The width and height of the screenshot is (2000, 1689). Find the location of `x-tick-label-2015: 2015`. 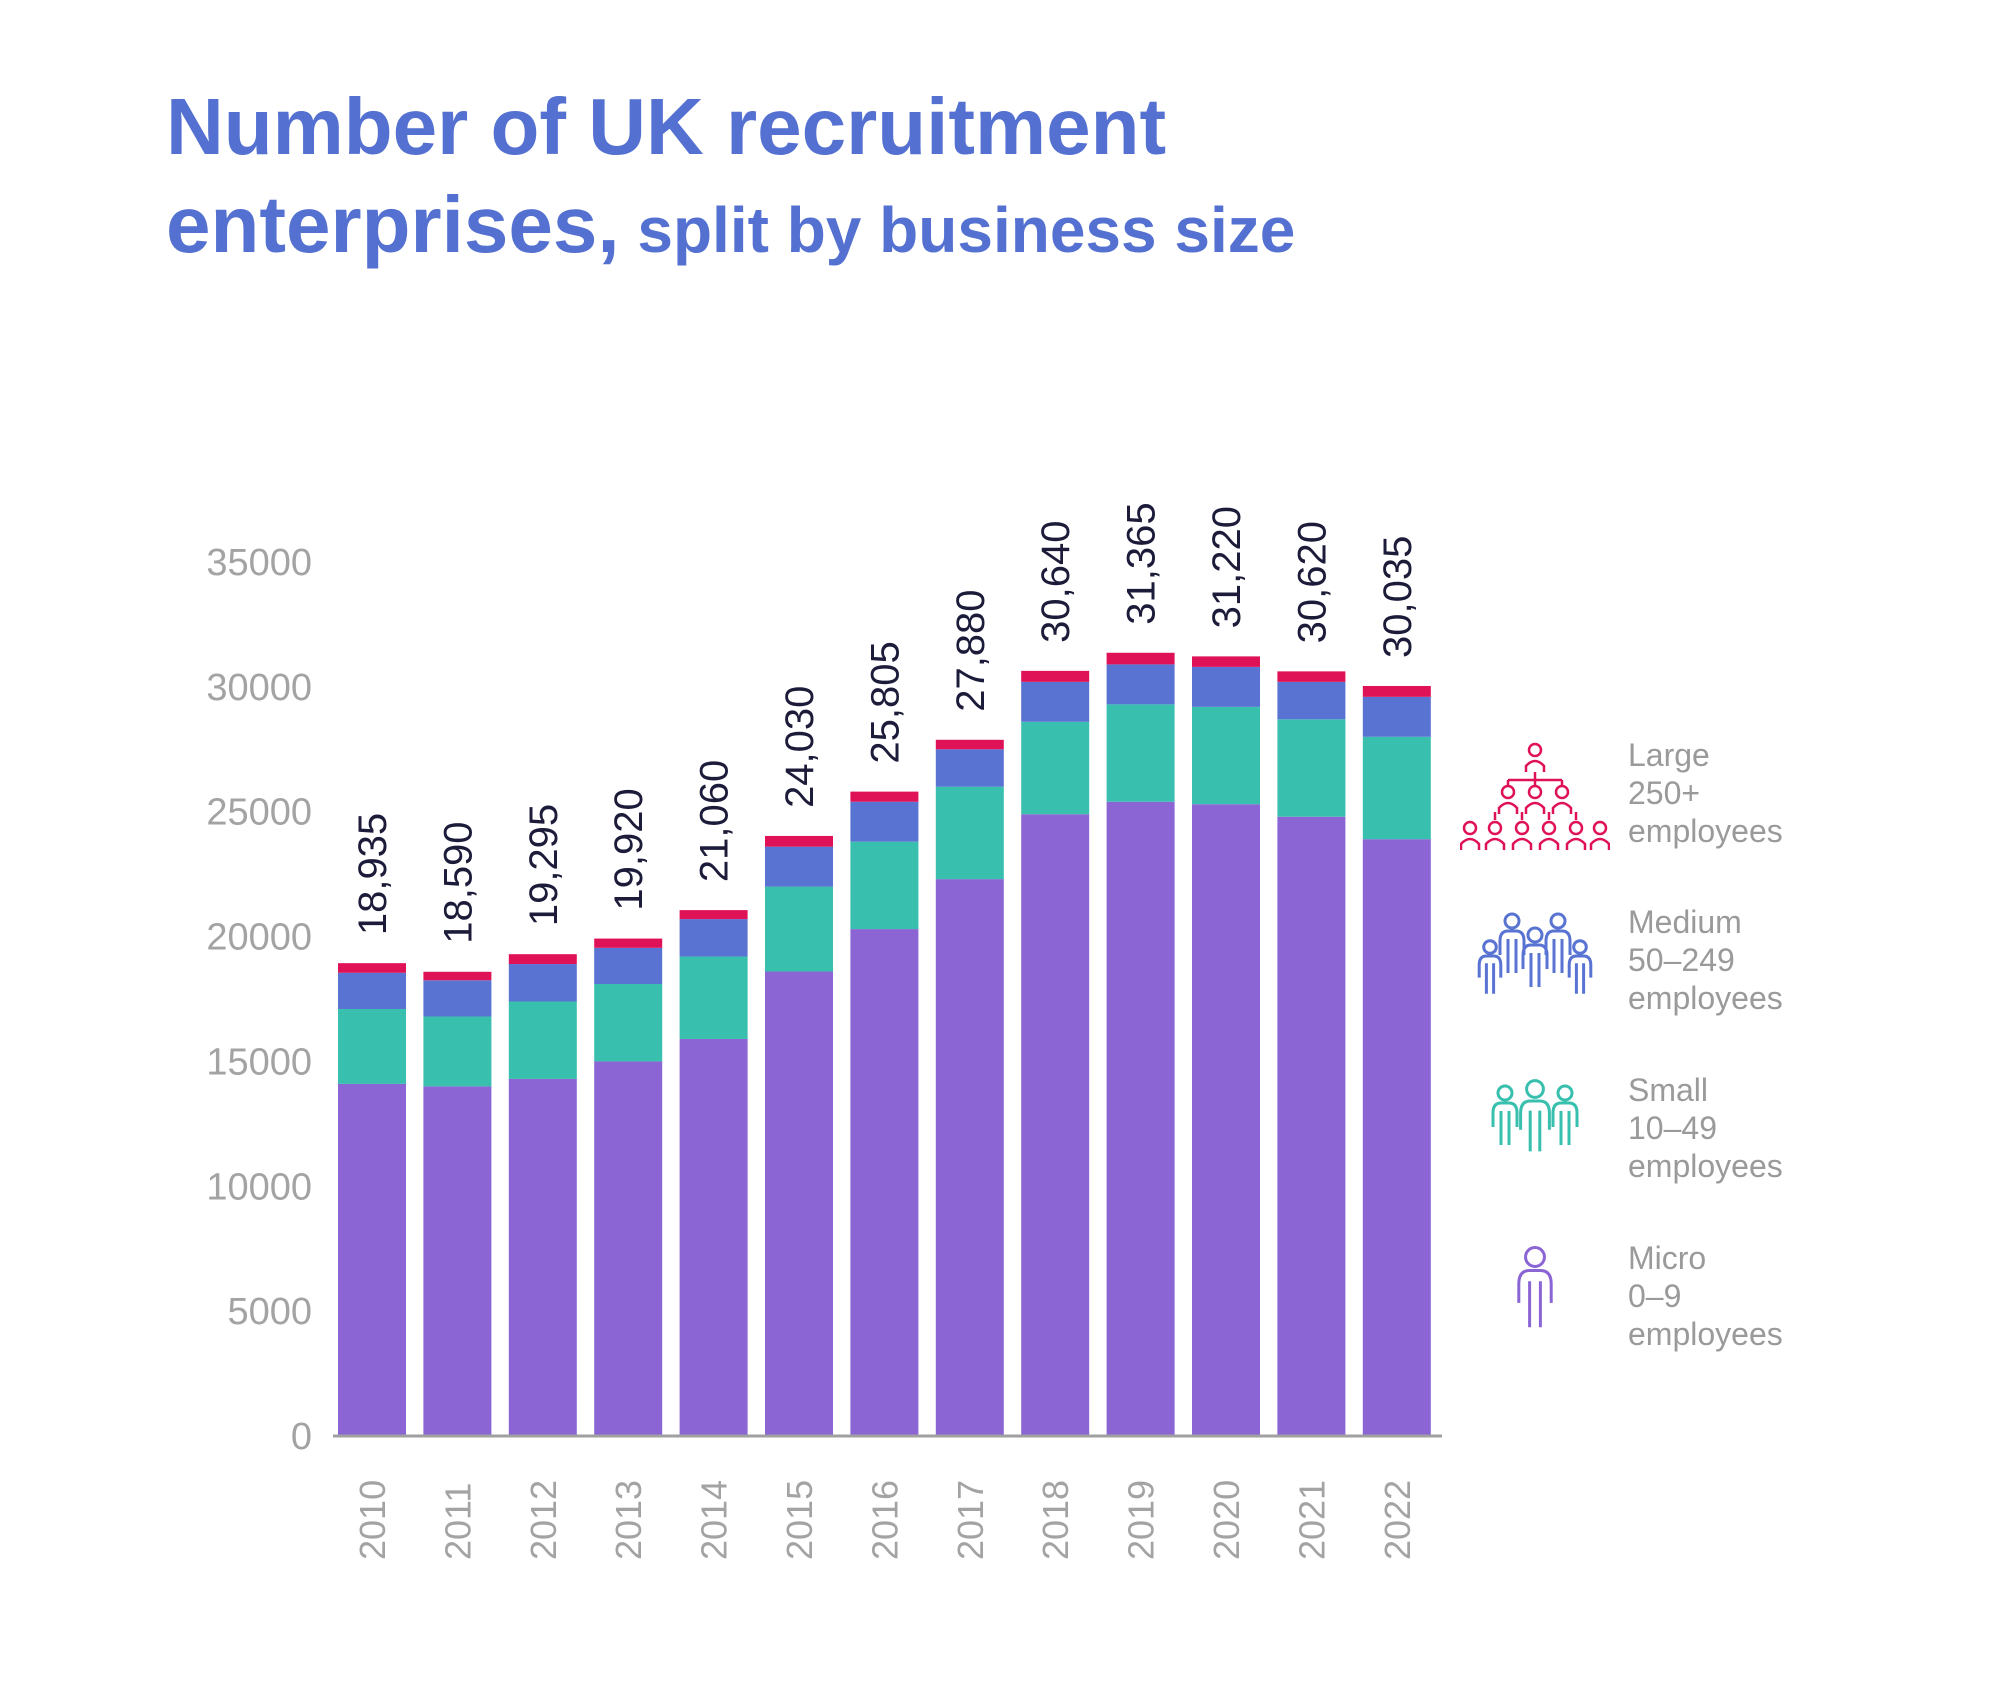

x-tick-label-2015: 2015 is located at coordinates (799, 1520).